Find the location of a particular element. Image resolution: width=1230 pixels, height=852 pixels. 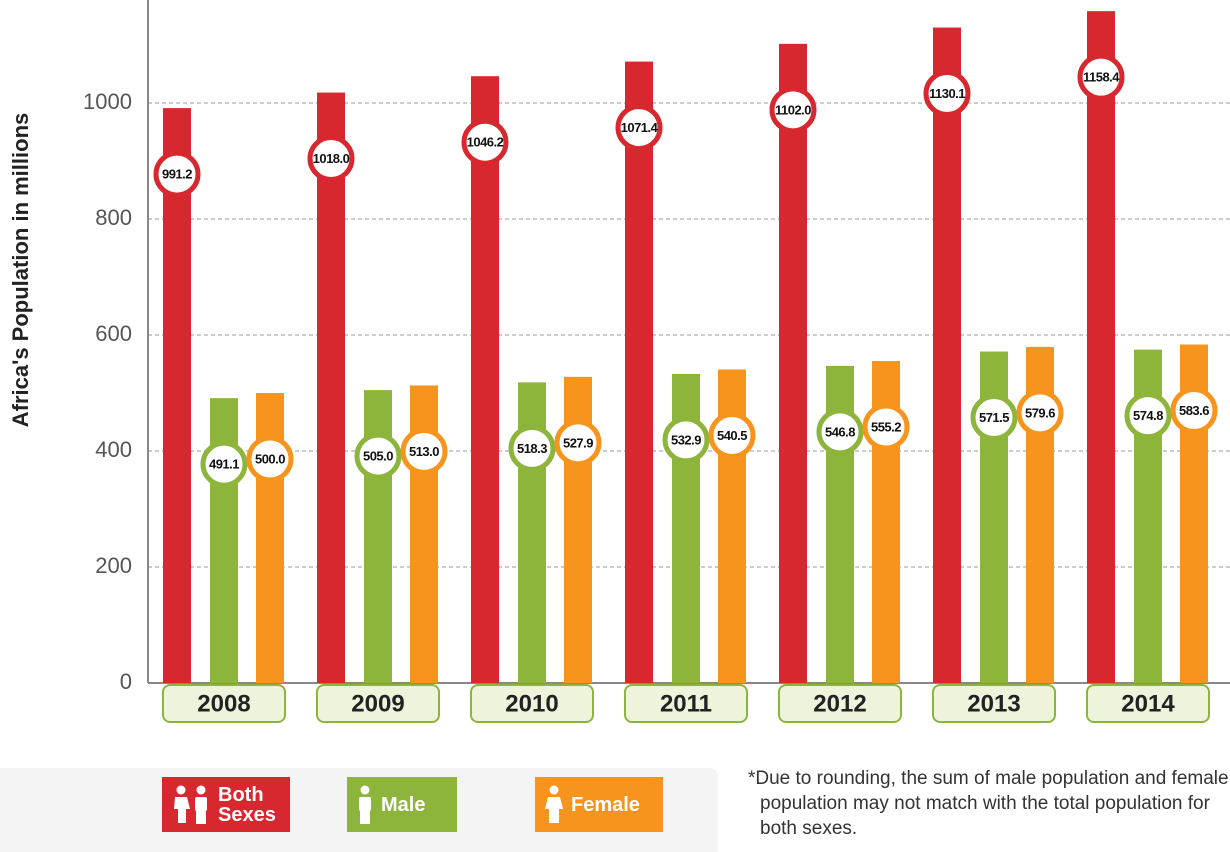

y-axis-label: Africa's Population in millions is located at coordinates (20, 270).